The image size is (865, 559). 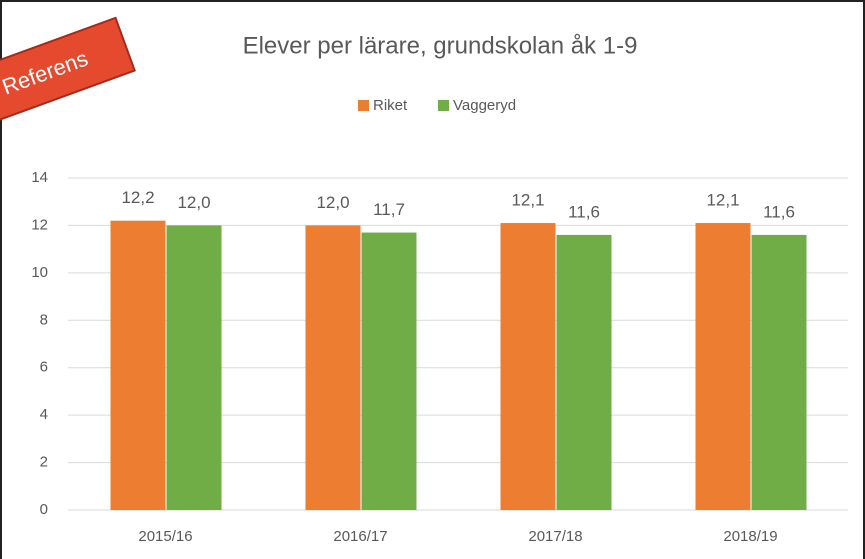 What do you see at coordinates (44, 367) in the screenshot?
I see `y-tick-label: 6` at bounding box center [44, 367].